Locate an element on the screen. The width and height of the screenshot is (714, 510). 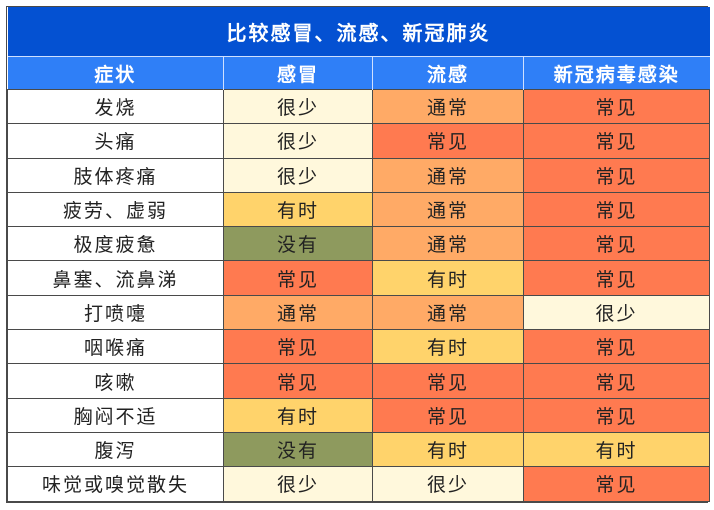
flu-cell: 很少 is located at coordinates (448, 484).